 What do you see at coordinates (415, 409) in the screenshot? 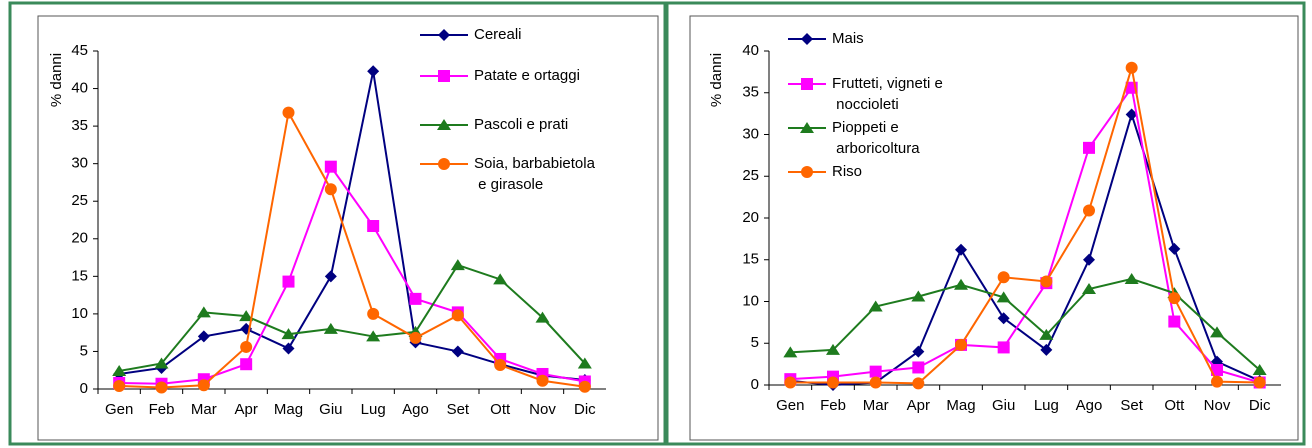
I see `x-tick-label: Ago` at bounding box center [415, 409].